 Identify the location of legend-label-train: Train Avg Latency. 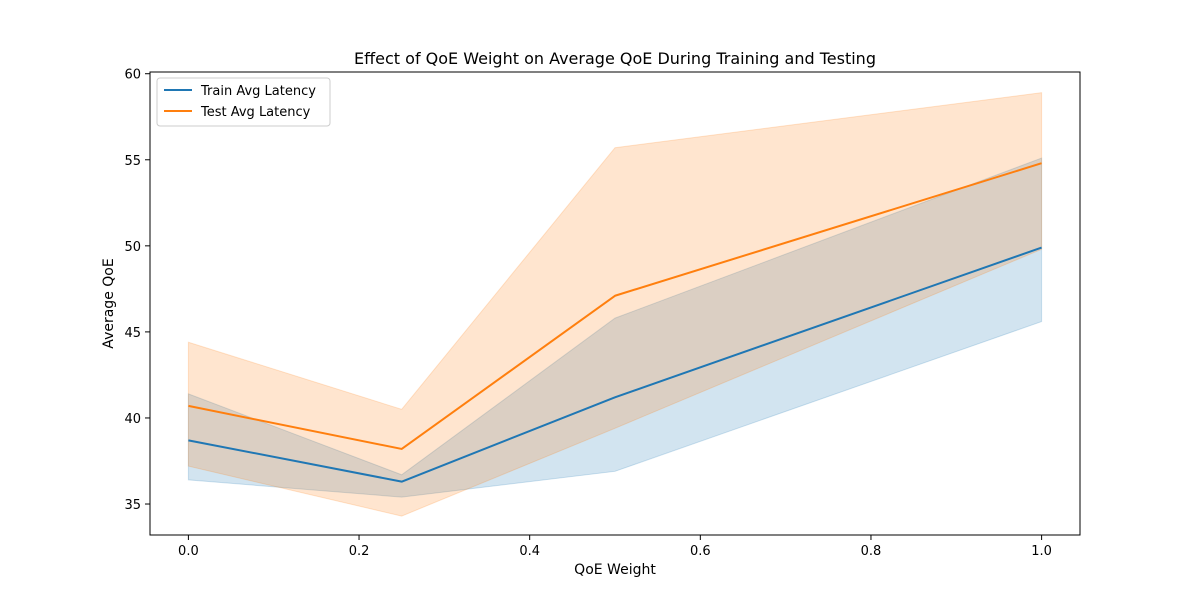
(258, 91).